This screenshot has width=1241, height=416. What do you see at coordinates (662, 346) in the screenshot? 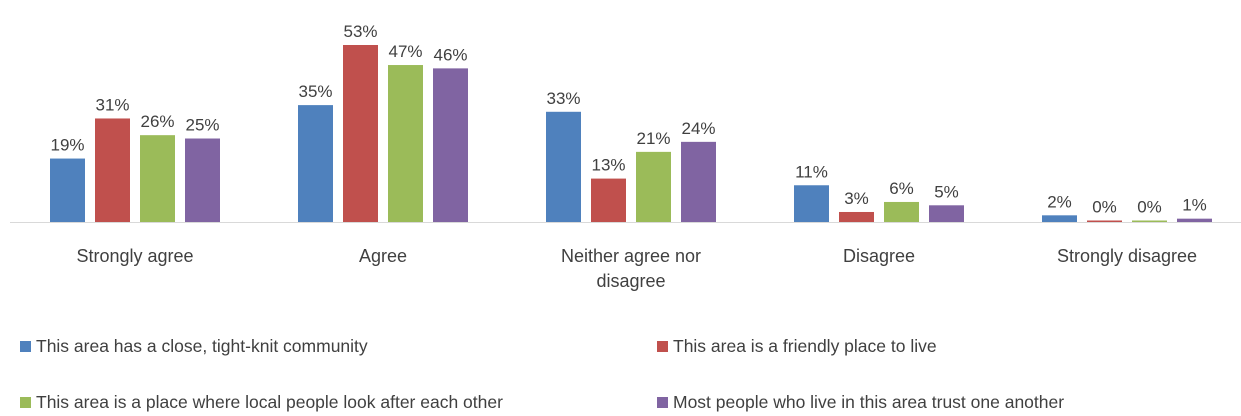
I see `legend-swatch-red` at bounding box center [662, 346].